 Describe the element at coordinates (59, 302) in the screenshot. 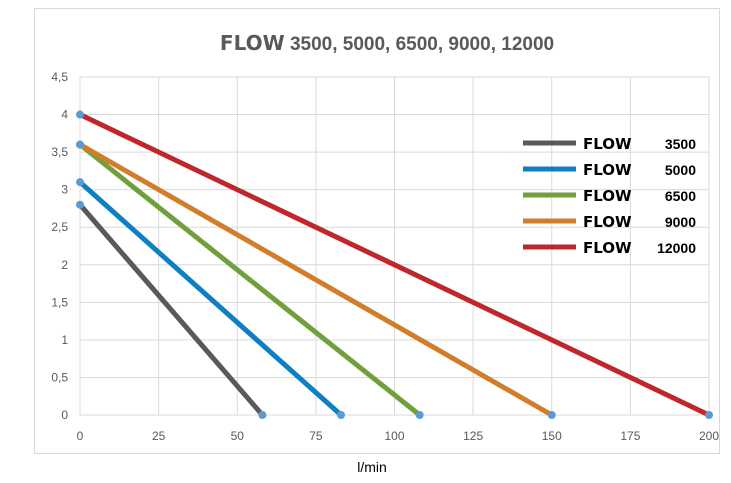

I see `y-tick-label: 1,5` at that location.